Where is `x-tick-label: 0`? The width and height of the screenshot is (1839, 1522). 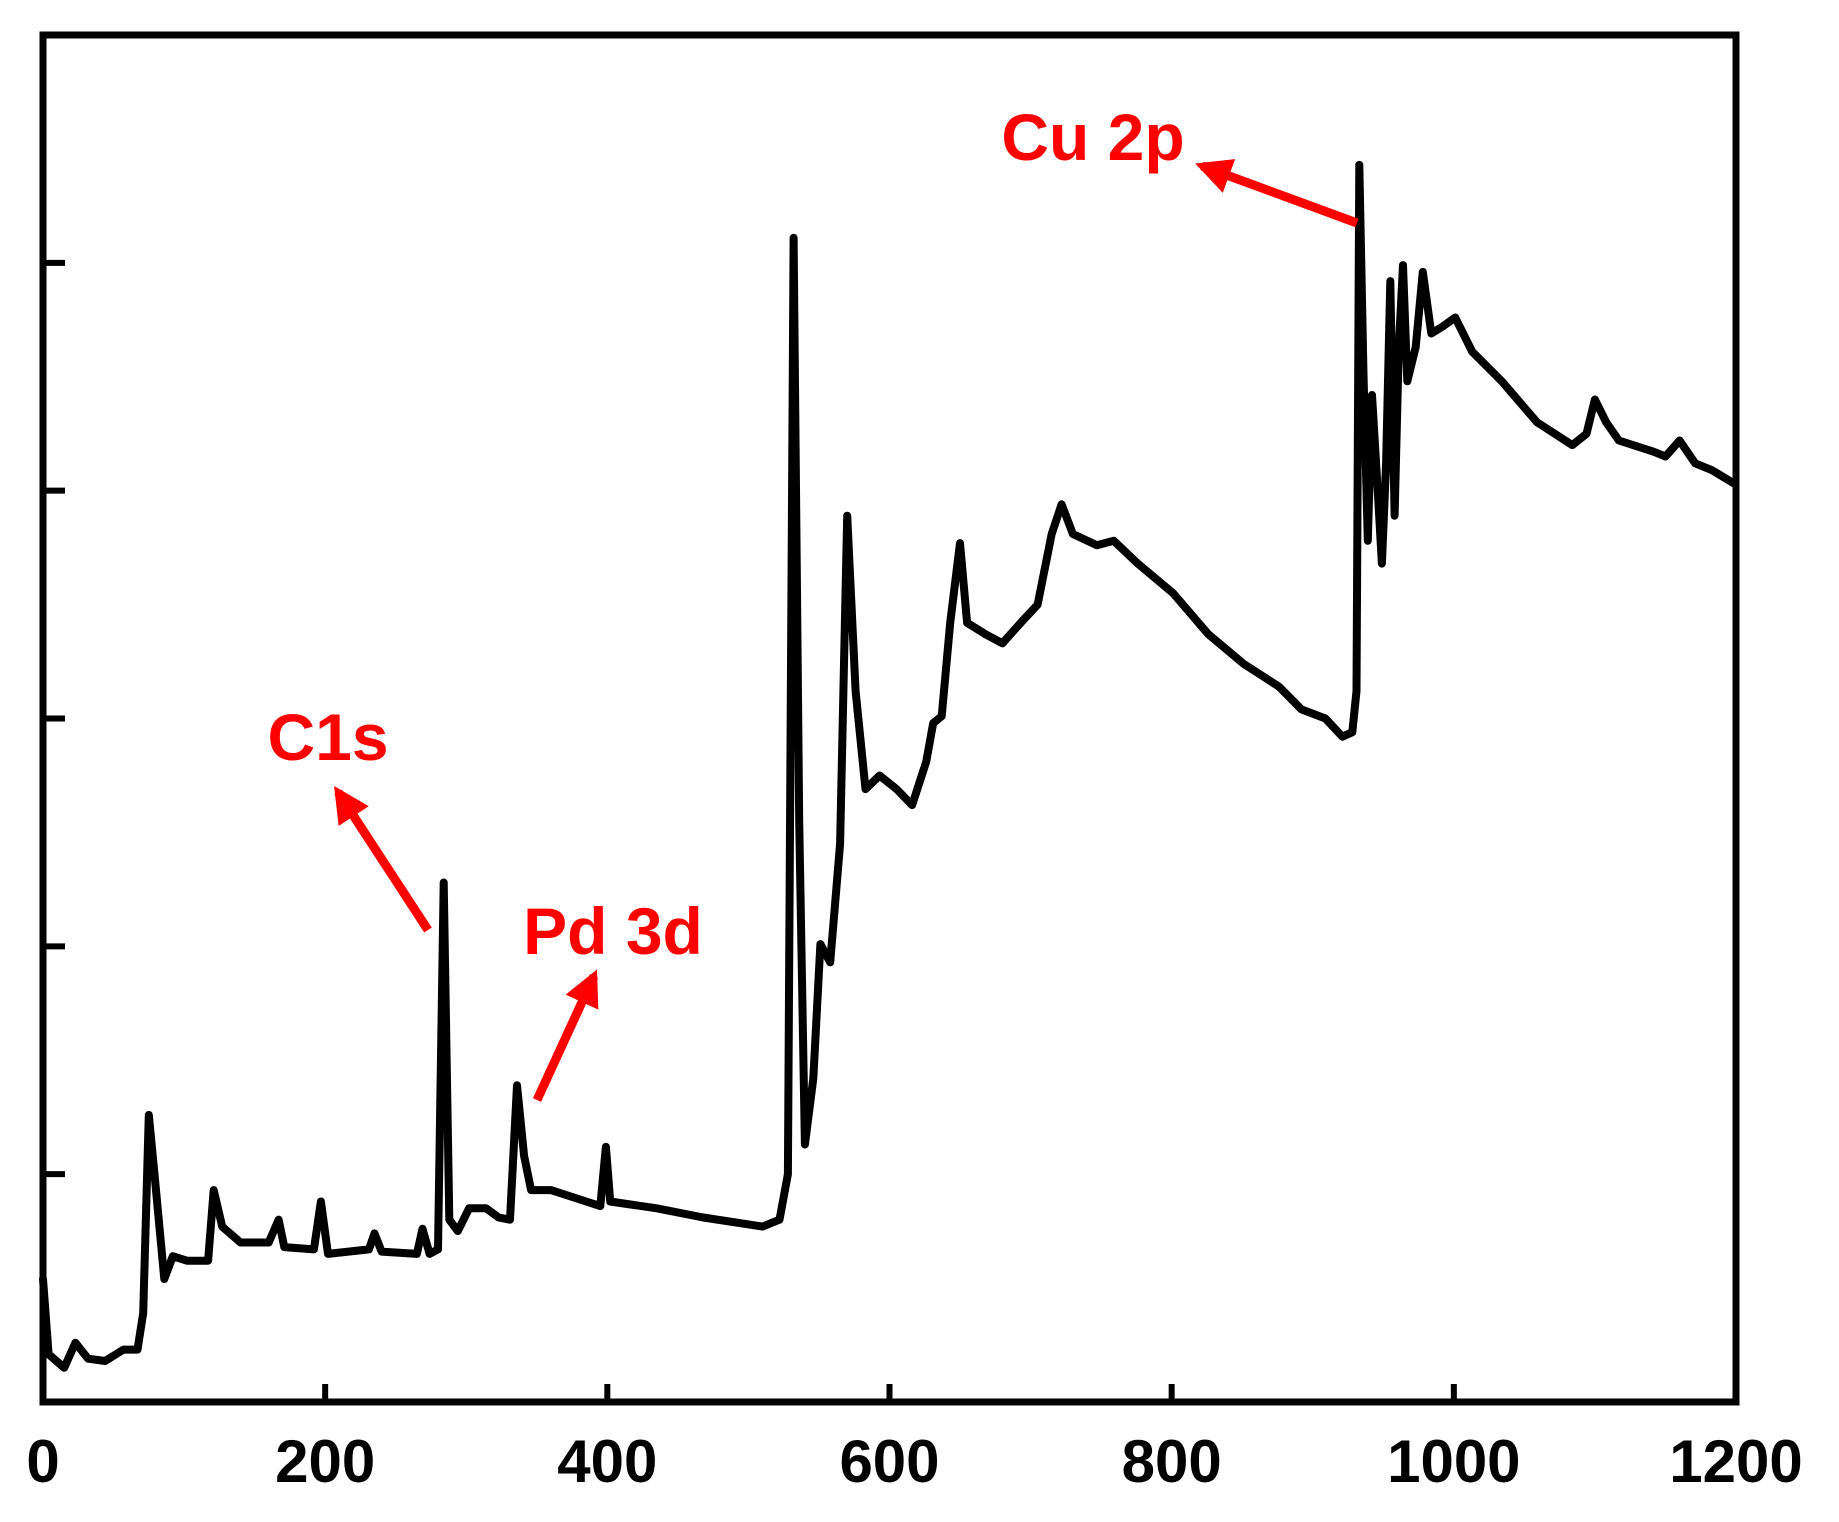 x-tick-label: 0 is located at coordinates (42, 1461).